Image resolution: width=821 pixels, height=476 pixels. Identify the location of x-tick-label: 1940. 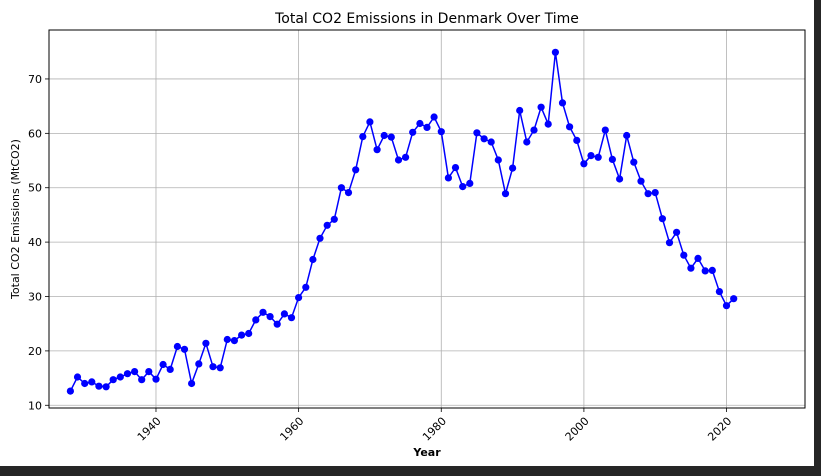
(149, 429).